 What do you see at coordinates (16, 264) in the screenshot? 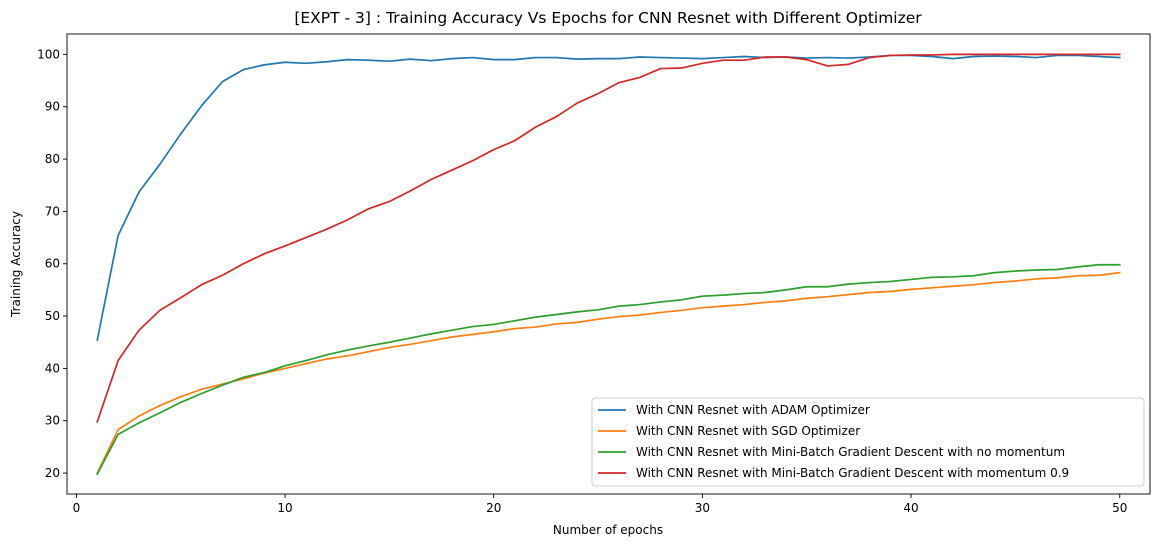
I see `y-axis-label: Training Accuracy` at bounding box center [16, 264].